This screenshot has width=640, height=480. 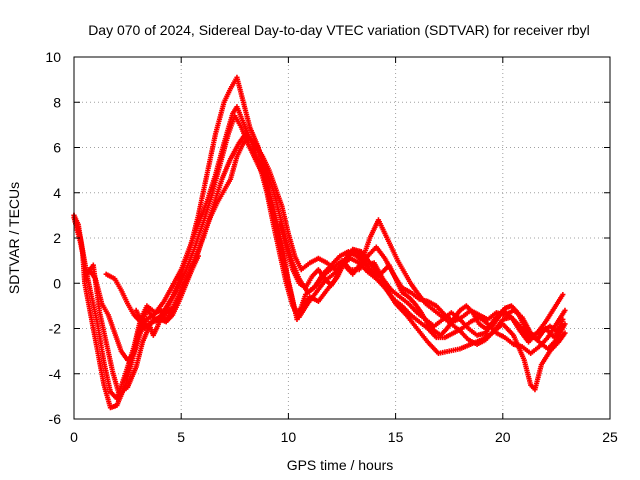 I want to click on x-tick-label: 10, so click(x=289, y=437).